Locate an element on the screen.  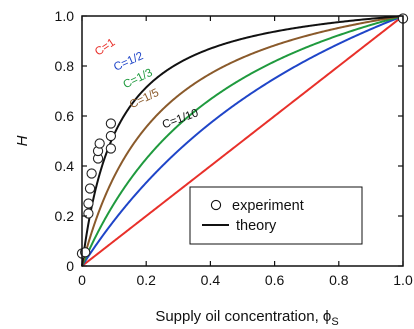
x-axis-label: Supply oil concentration, ϕS is located at coordinates (246, 318).